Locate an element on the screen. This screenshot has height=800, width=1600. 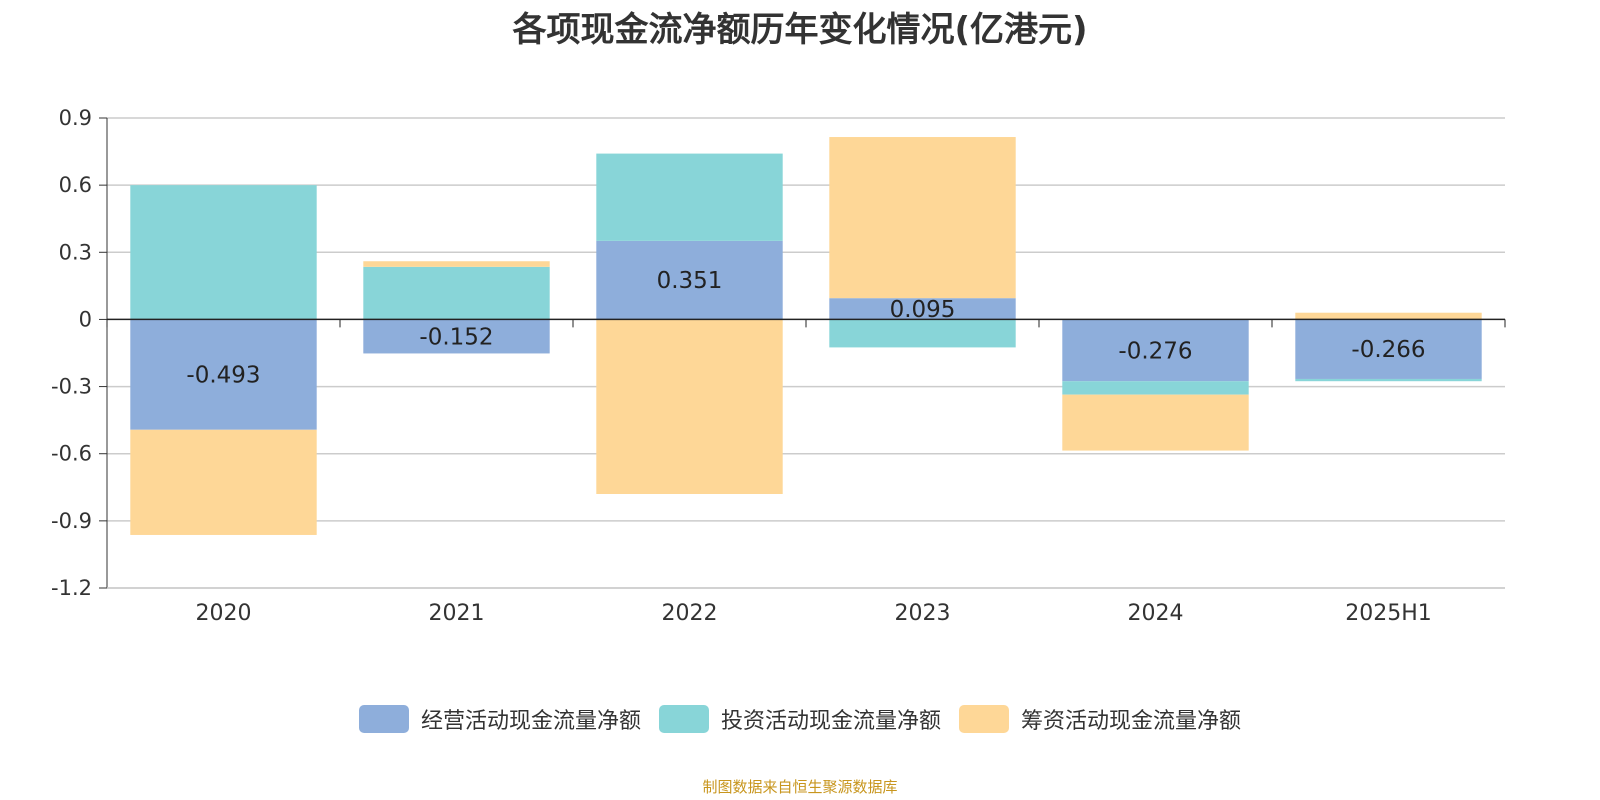
y-tick-label: 0 is located at coordinates (85, 319).